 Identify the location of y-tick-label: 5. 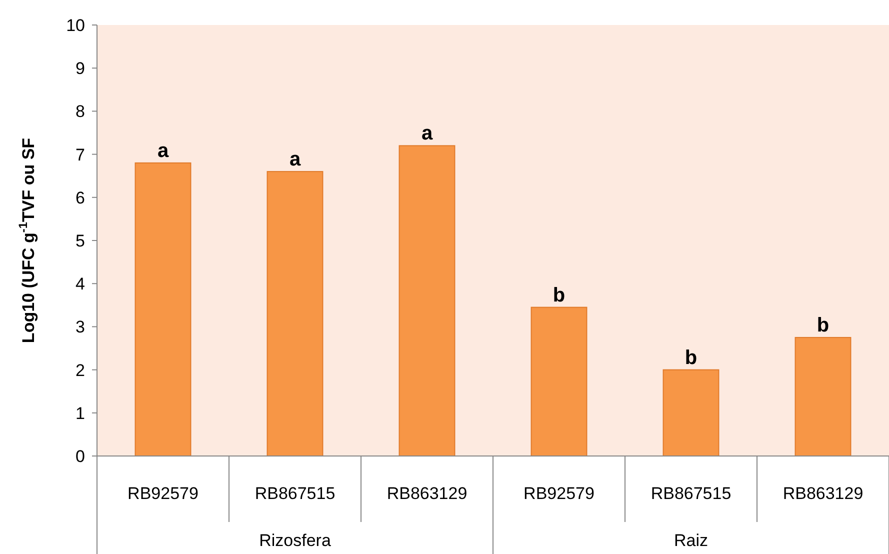
(80, 240).